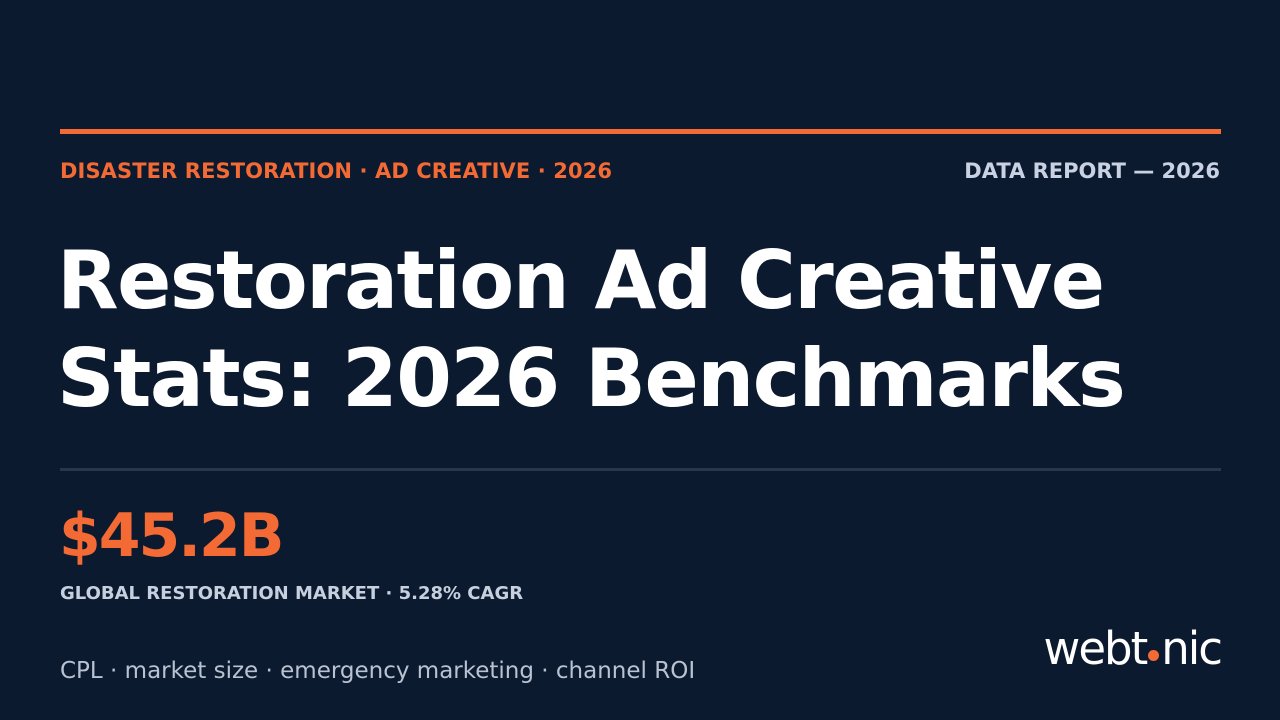 The width and height of the screenshot is (1280, 720). I want to click on logo-text-end: nic, so click(1192, 648).